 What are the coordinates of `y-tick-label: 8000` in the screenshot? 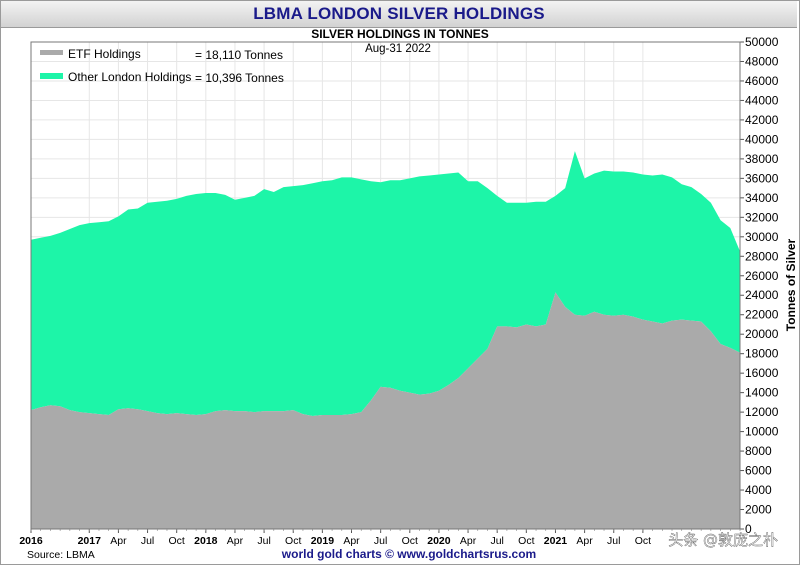 It's located at (758, 451).